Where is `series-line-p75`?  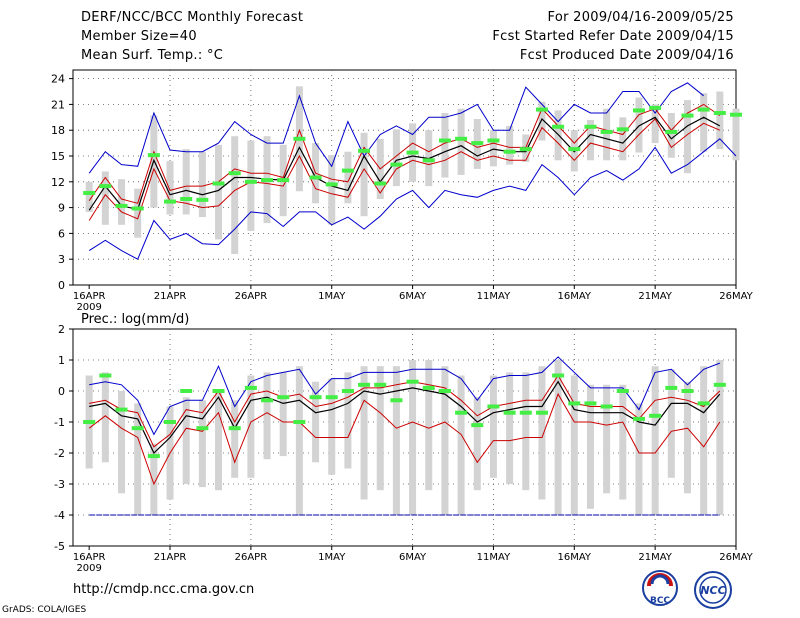 series-line-p75 is located at coordinates (404, 153).